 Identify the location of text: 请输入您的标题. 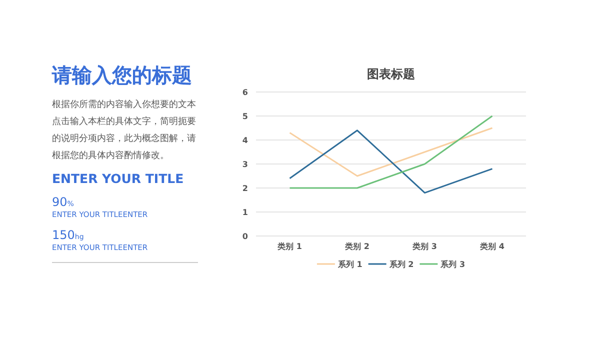
(122, 75).